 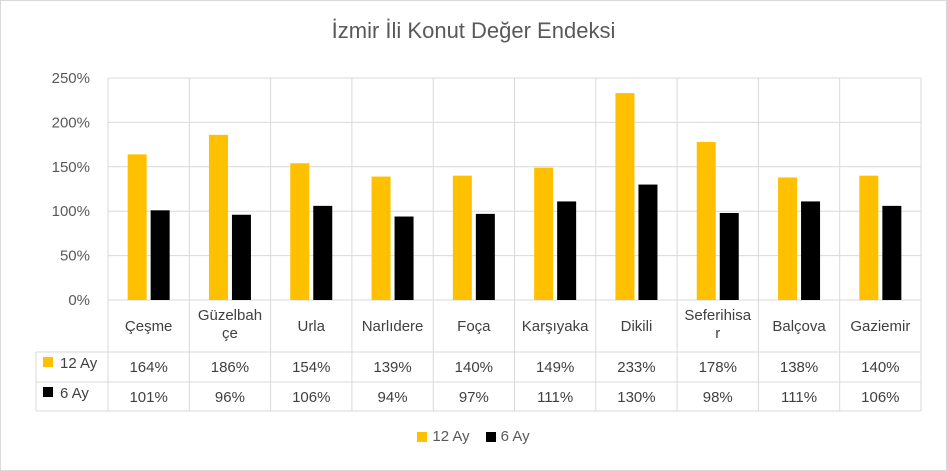 What do you see at coordinates (474, 326) in the screenshot?
I see `category-label: Foça` at bounding box center [474, 326].